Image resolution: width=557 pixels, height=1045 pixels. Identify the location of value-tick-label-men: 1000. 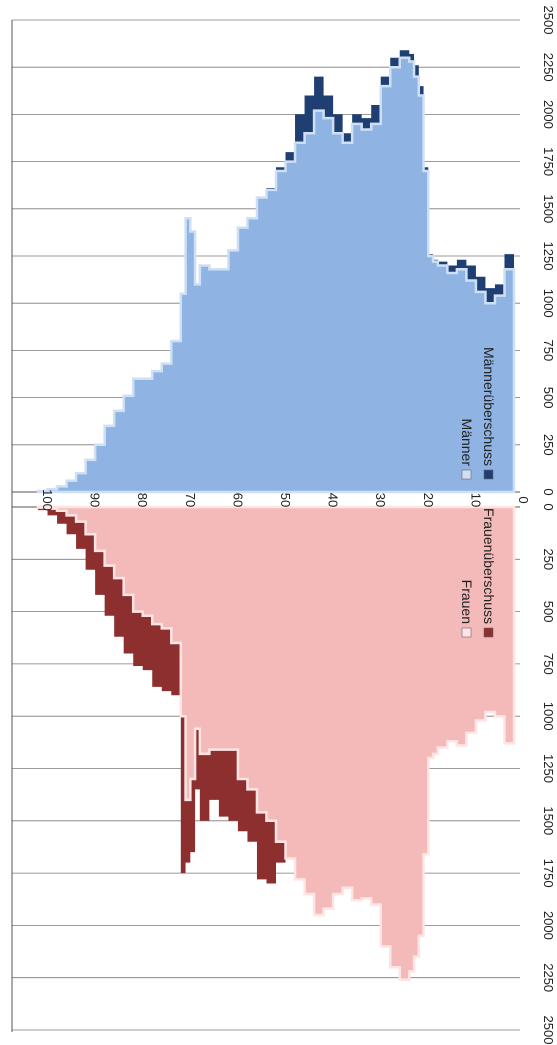
(548, 303).